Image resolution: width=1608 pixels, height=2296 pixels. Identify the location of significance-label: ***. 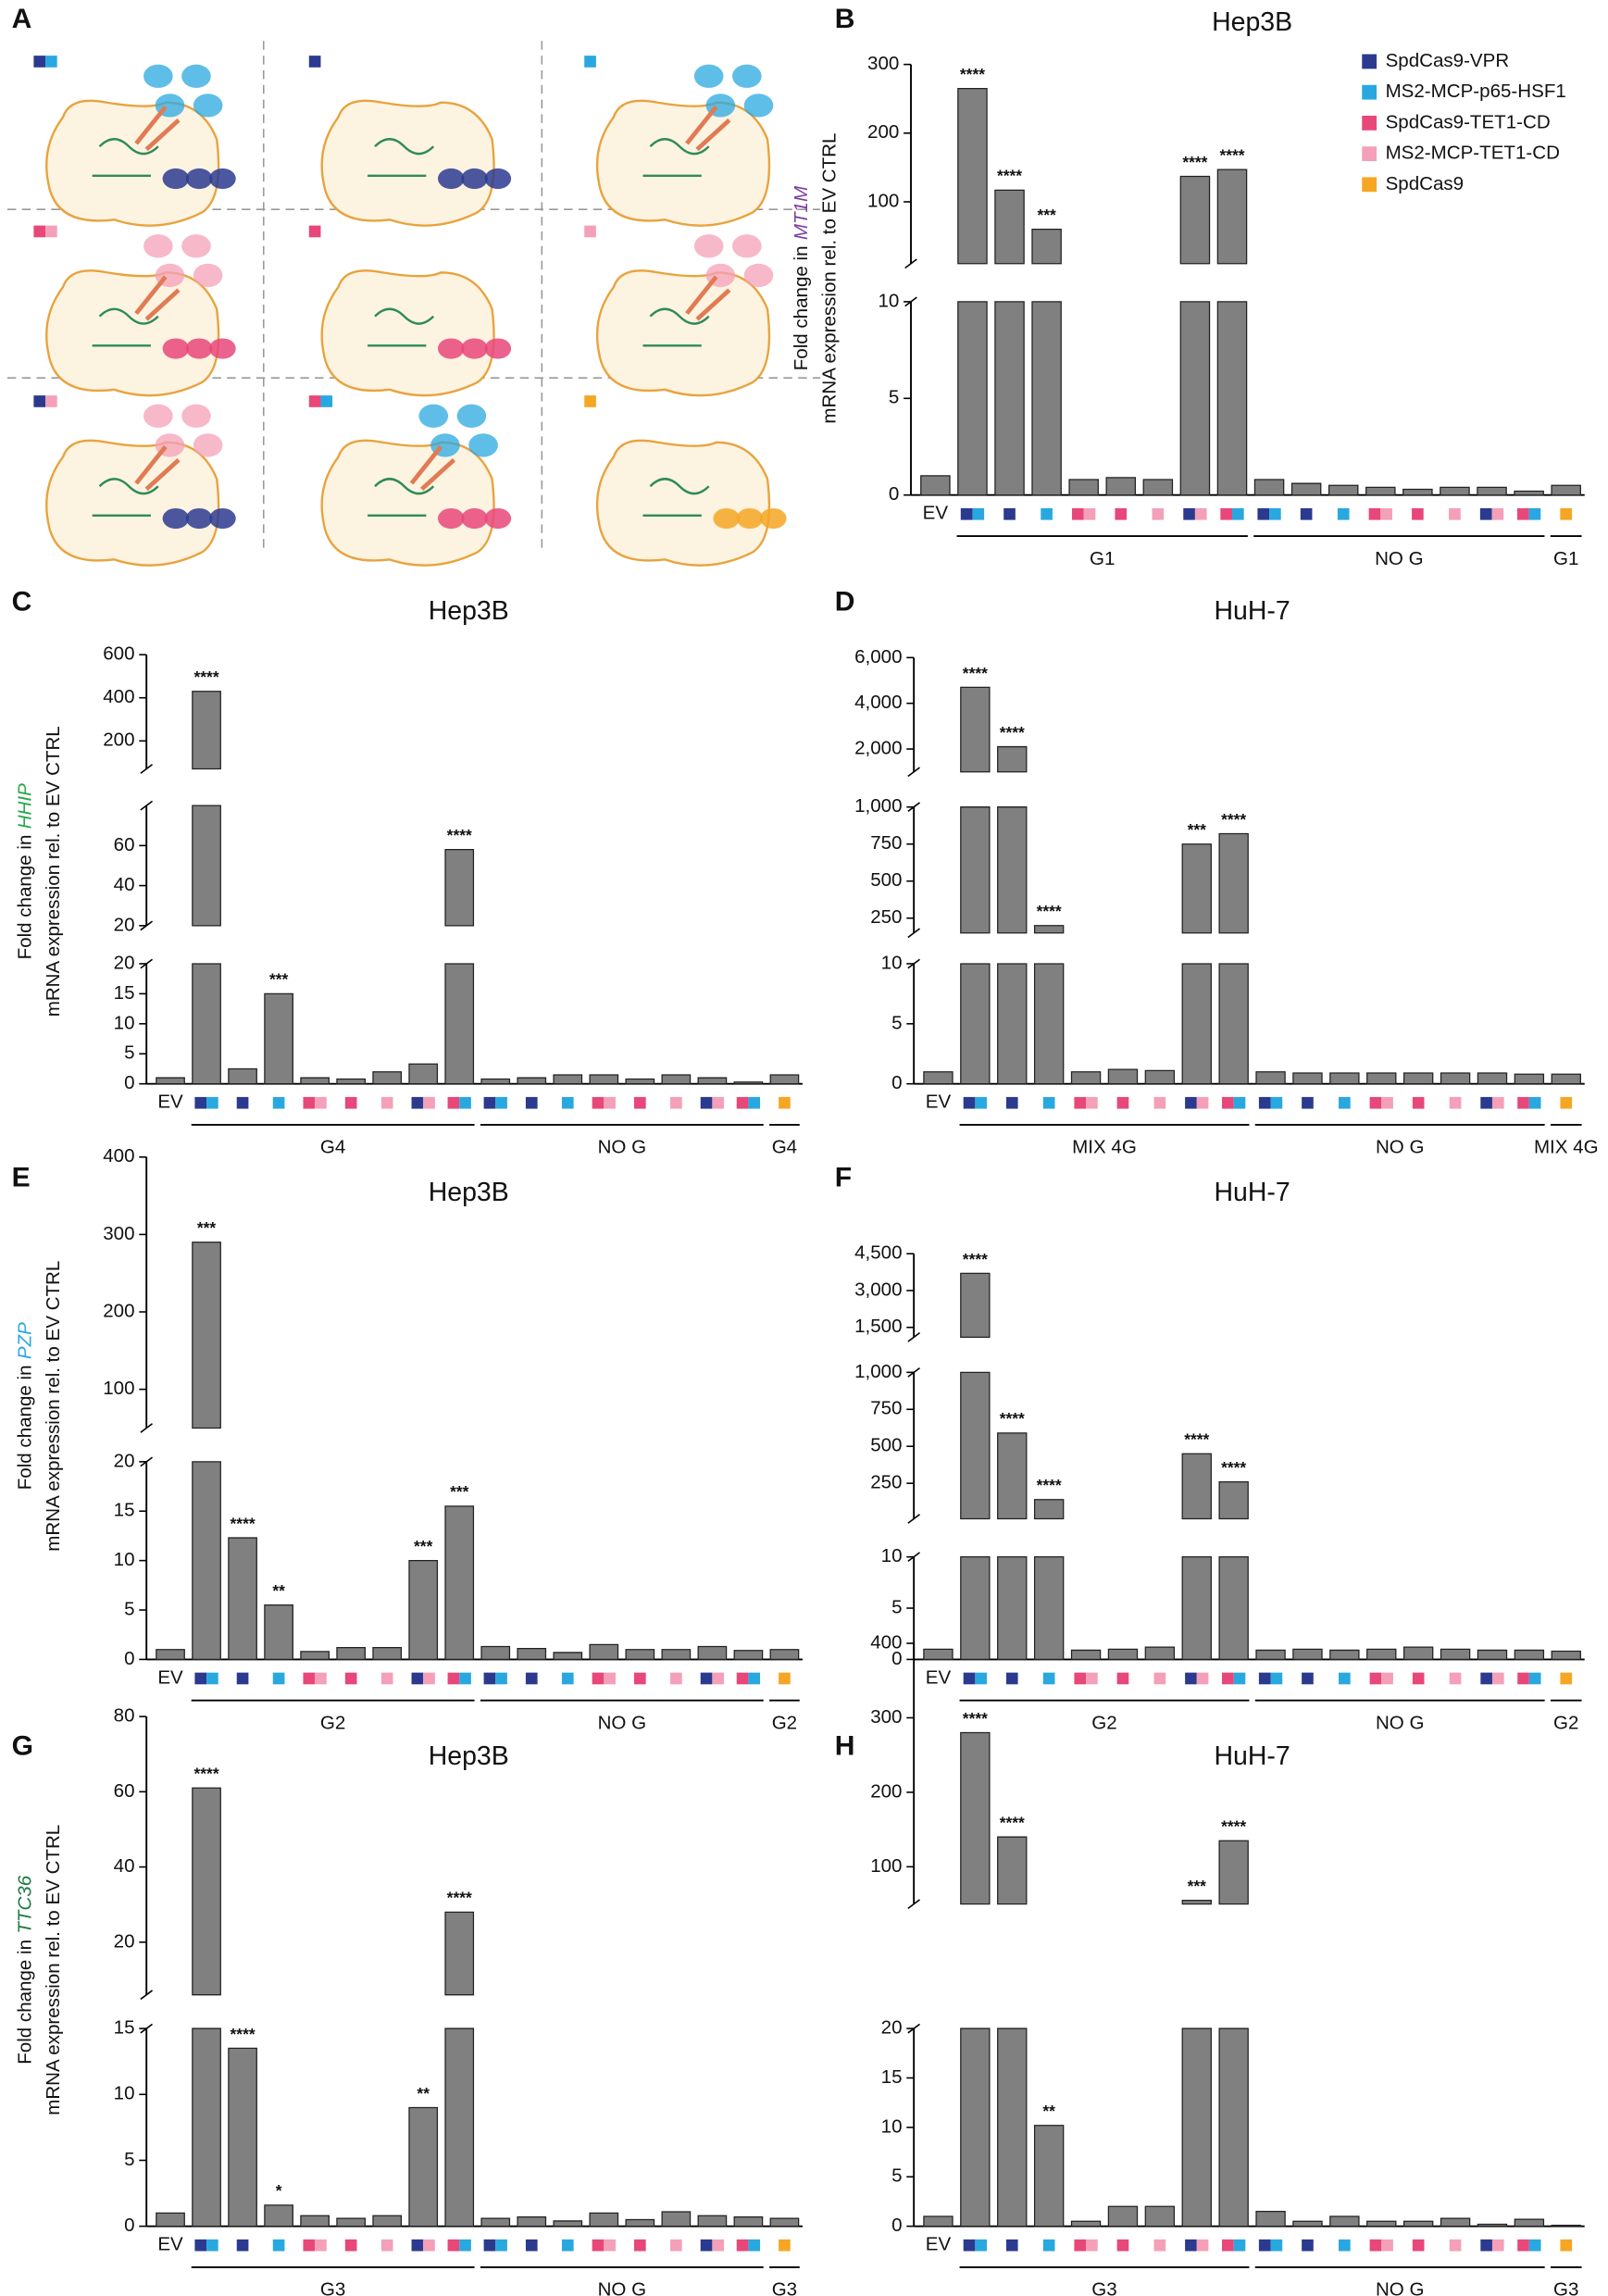
(460, 1491).